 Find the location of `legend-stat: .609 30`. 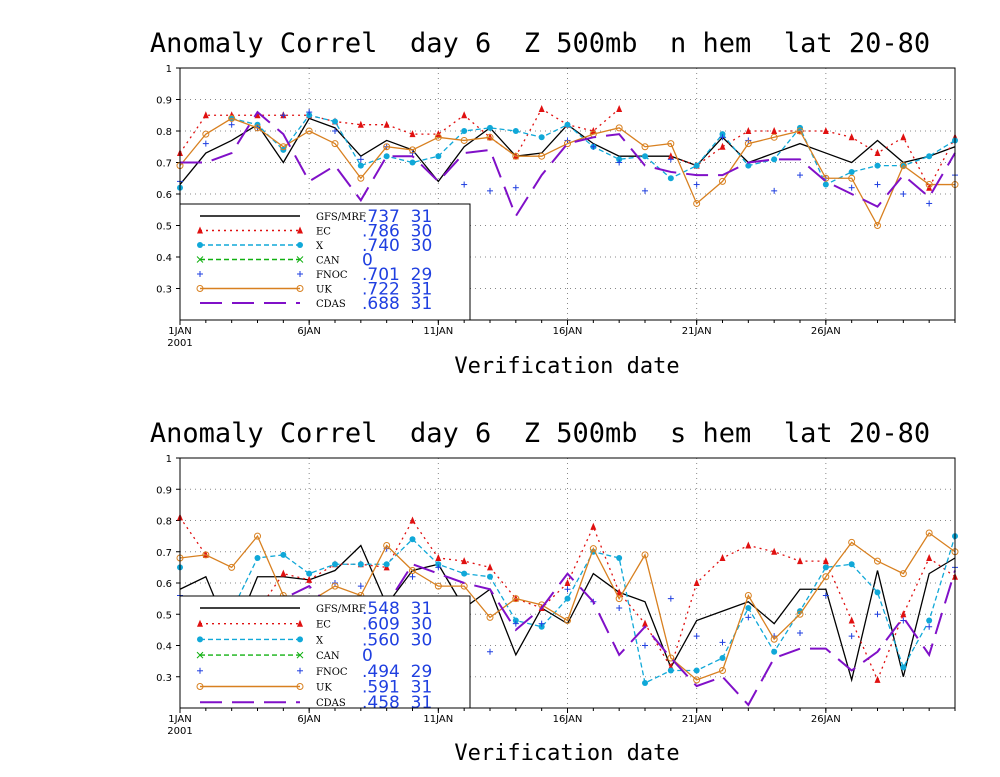

legend-stat: .609 30 is located at coordinates (397, 625).